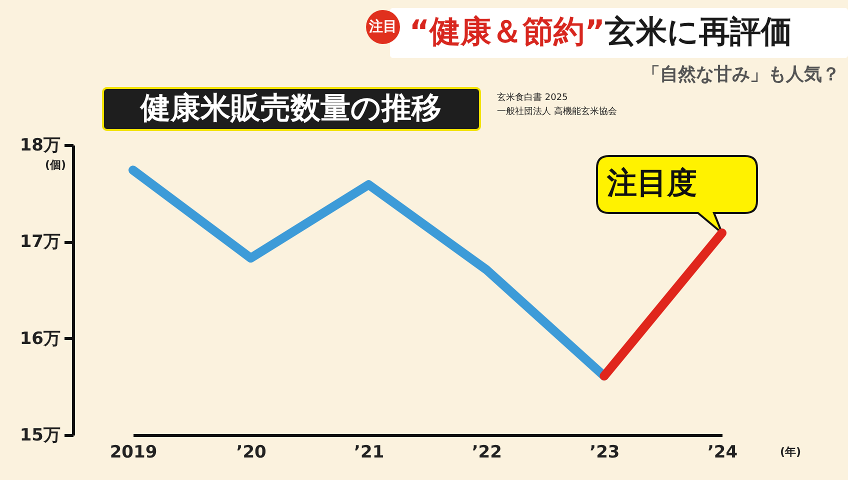 This screenshot has height=480, width=848. What do you see at coordinates (791, 452) in the screenshot?
I see `x-axis-title: (年)` at bounding box center [791, 452].